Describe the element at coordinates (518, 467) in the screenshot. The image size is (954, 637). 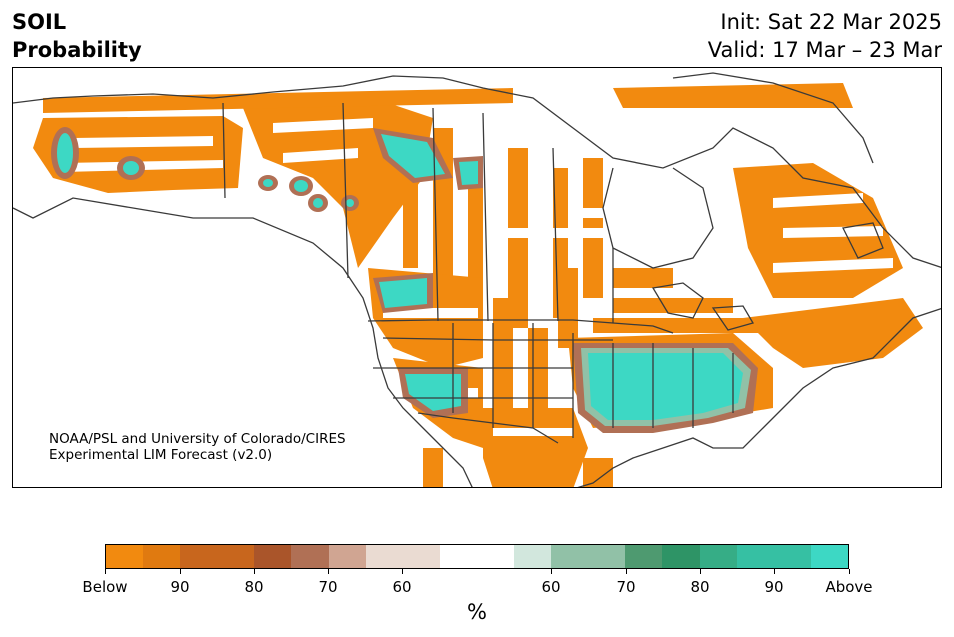
I see `mexico-stripes` at that location.